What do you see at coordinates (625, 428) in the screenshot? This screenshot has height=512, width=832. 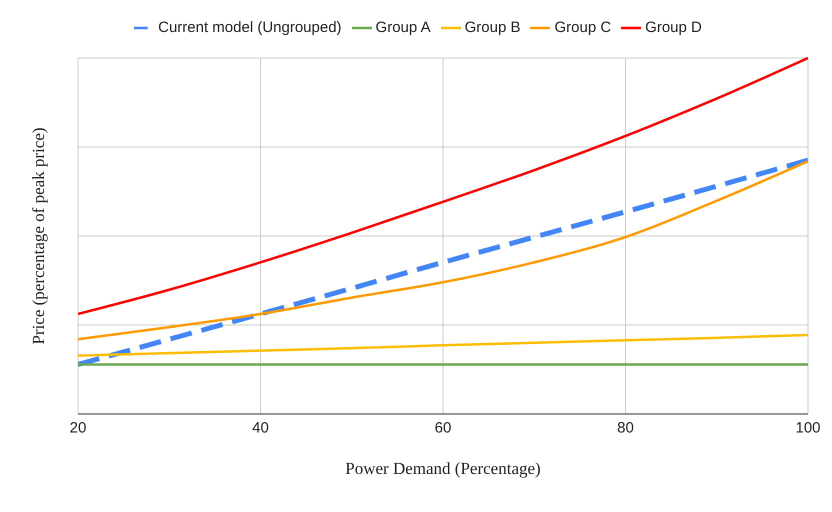 I see `x-tick-label: 80` at bounding box center [625, 428].